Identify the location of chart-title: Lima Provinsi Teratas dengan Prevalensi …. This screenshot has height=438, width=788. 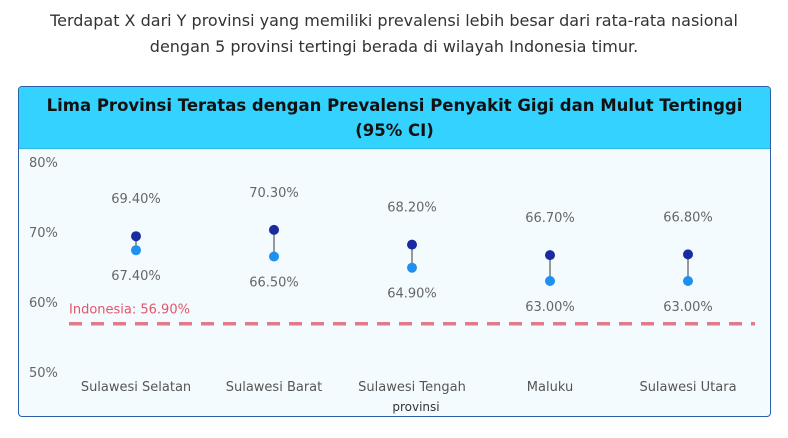
(394, 118).